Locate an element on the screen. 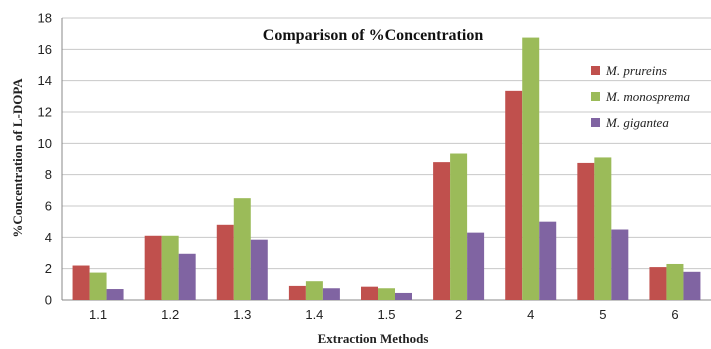  y-tick-labels: 0 2 4 6 8 10 12 14 16 18 is located at coordinates (45, 159).